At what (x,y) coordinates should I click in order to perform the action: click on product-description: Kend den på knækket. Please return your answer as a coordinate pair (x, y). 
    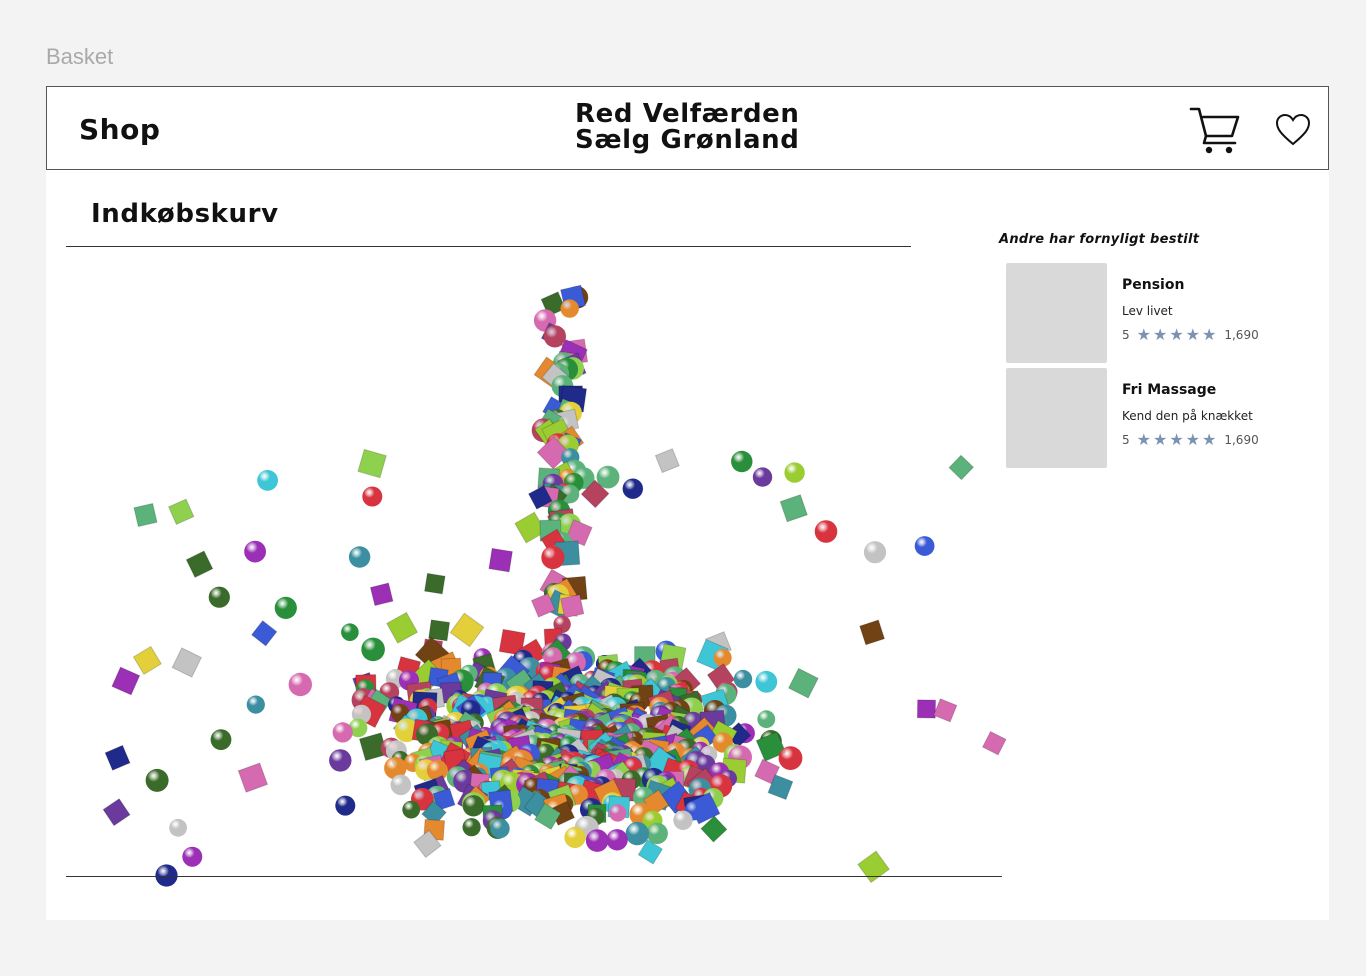
    Looking at the image, I should click on (1187, 416).